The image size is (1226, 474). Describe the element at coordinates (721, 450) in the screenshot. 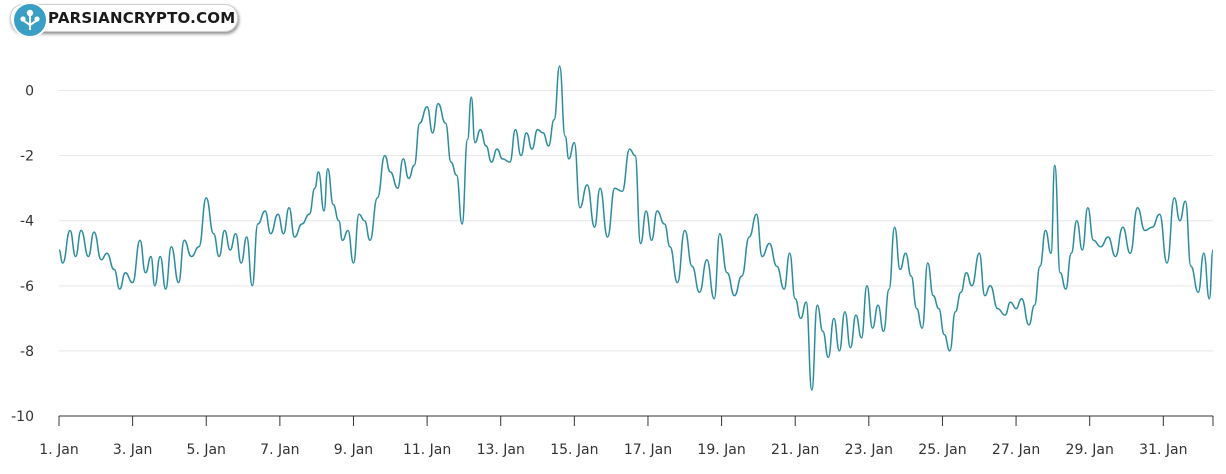

I see `x-tick-label: 19. Jan` at that location.